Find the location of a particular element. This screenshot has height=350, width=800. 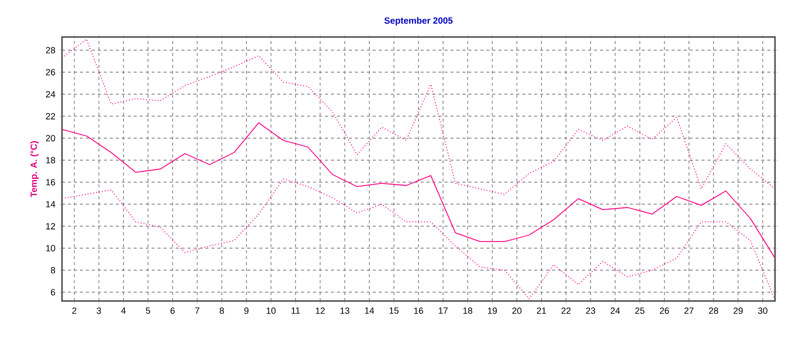

x-tick-label: 14 is located at coordinates (369, 311).